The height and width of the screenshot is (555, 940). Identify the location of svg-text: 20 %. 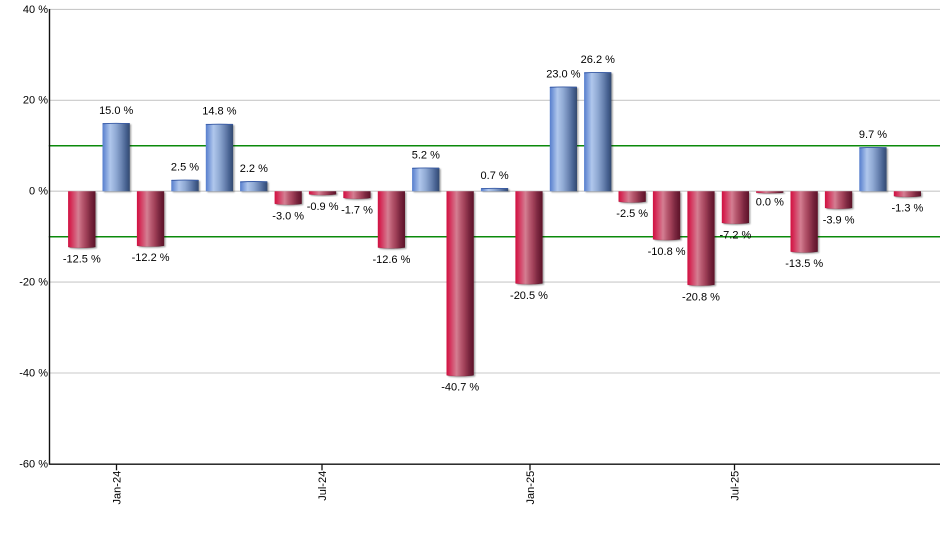
(35, 101).